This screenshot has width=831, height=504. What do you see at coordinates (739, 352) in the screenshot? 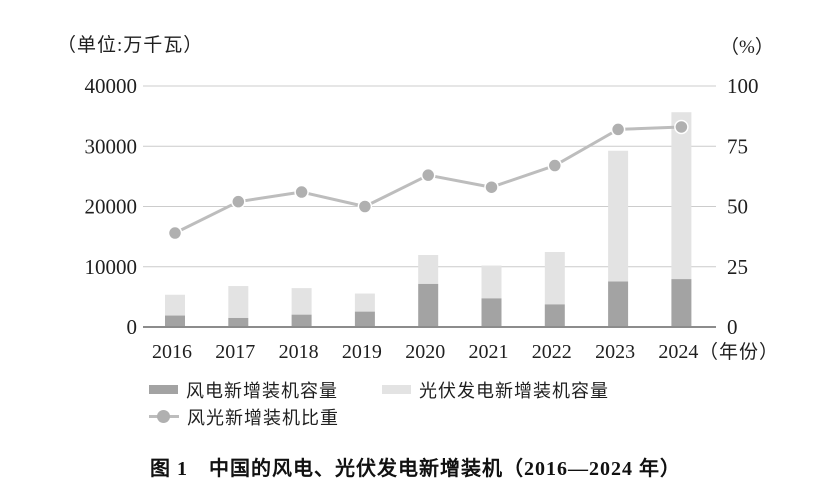
I see `x-axis-title: （年份）` at bounding box center [739, 352].